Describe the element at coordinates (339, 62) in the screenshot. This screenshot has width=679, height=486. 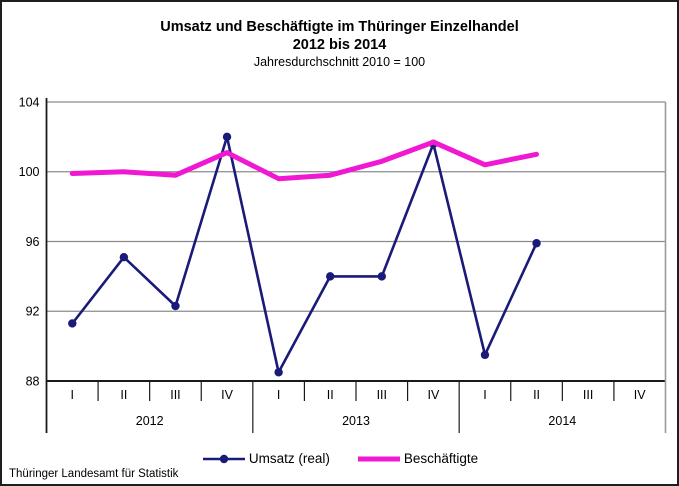
I see `chart-subtitle: Jahresdurchschnitt 2010 = 100` at that location.